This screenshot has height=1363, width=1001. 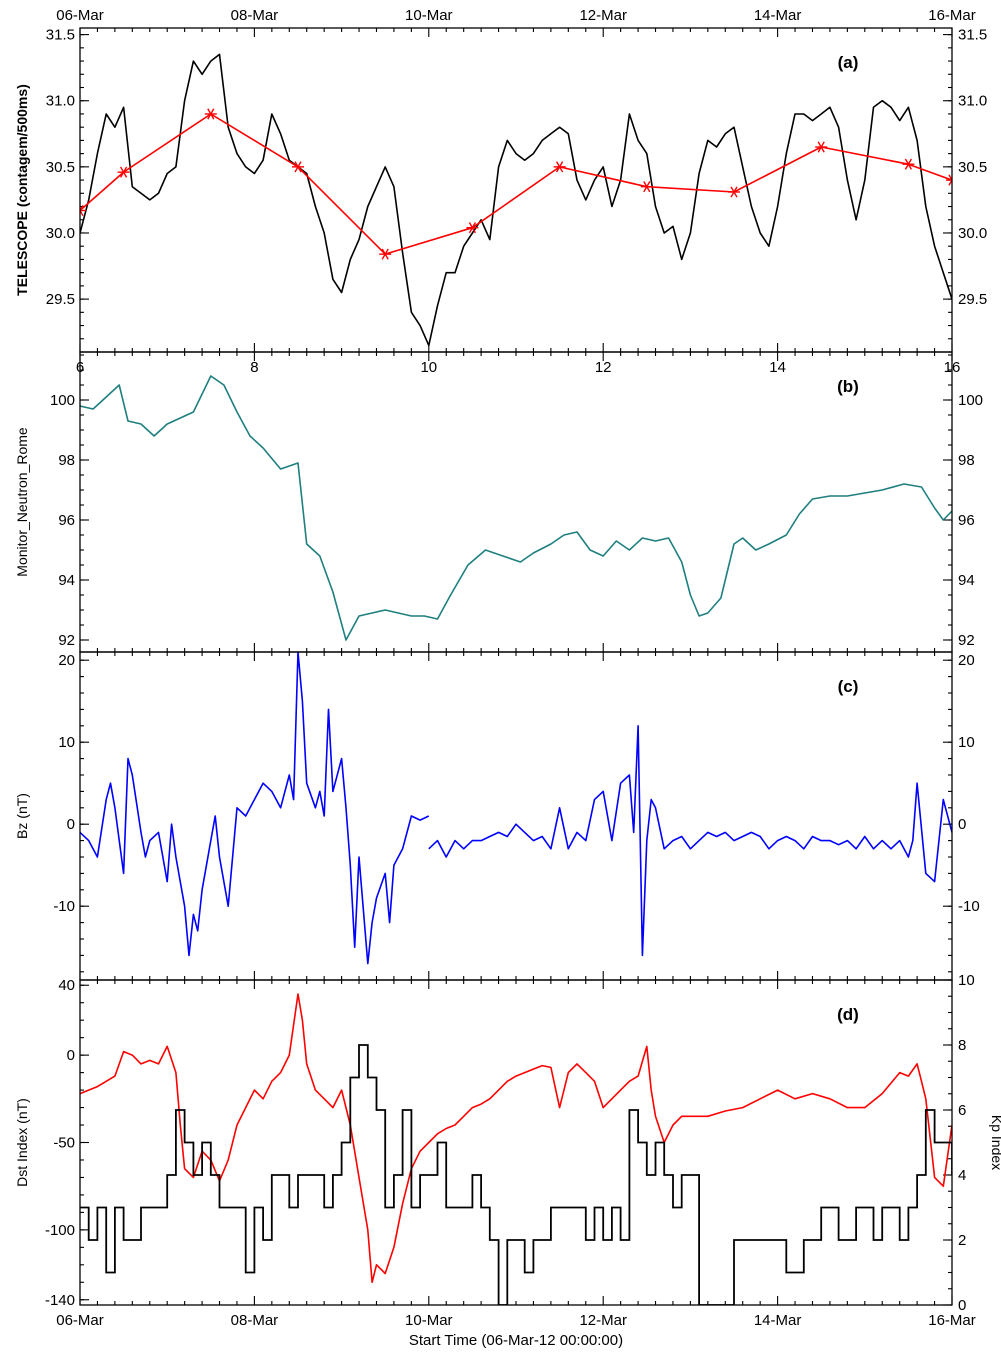 I want to click on y2-tick-label: 2, so click(x=962, y=1240).